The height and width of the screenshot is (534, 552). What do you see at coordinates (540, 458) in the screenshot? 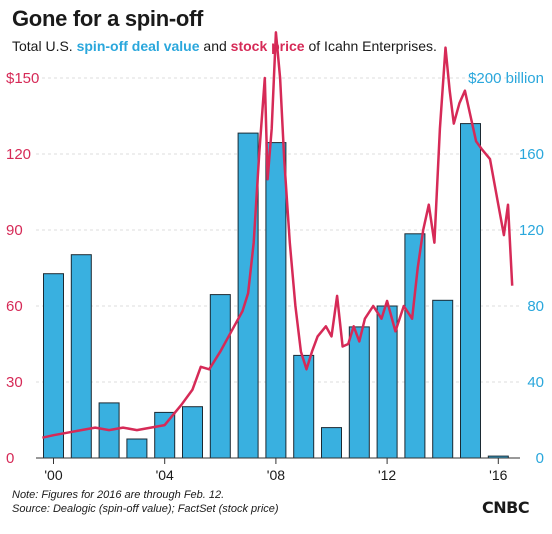
I see `right-axis-tick-label: 0` at bounding box center [540, 458].